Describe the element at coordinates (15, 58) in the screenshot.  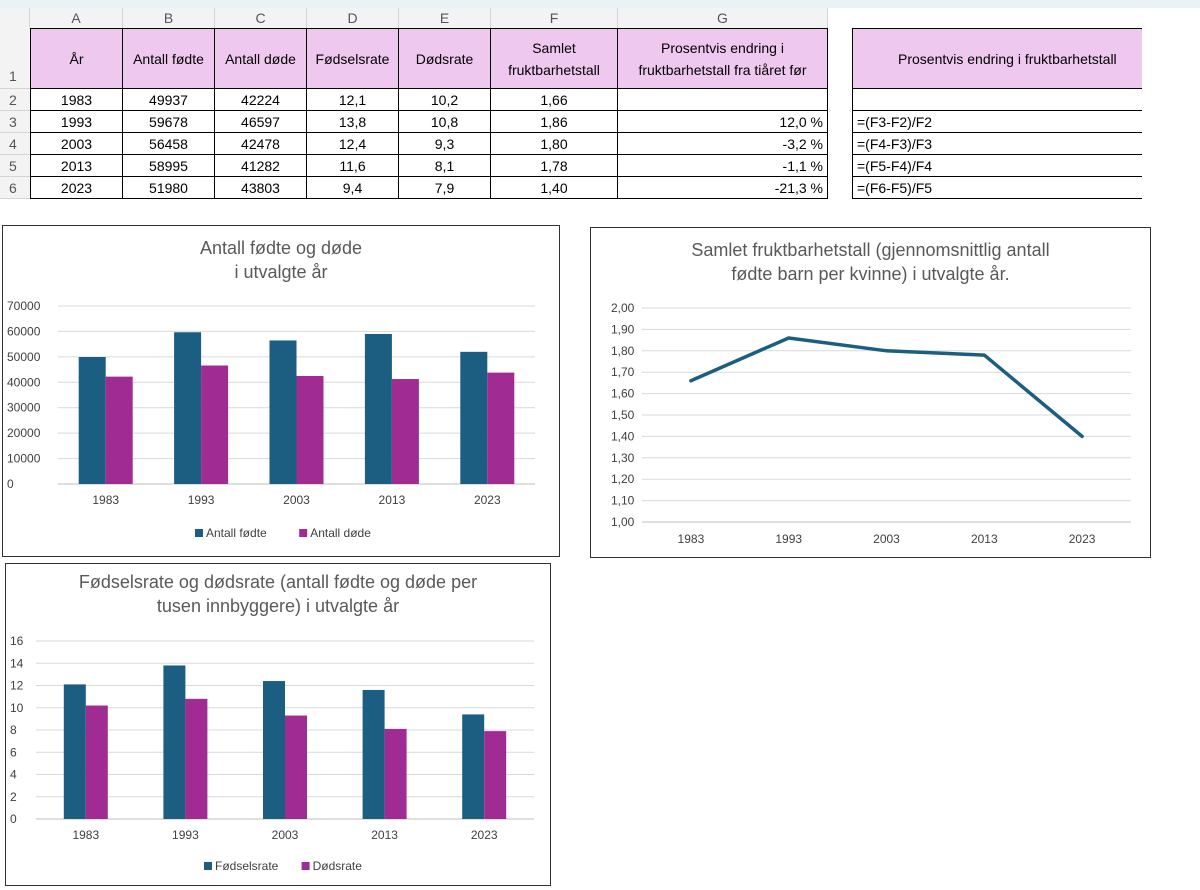
I see `row-header-1: 1` at that location.